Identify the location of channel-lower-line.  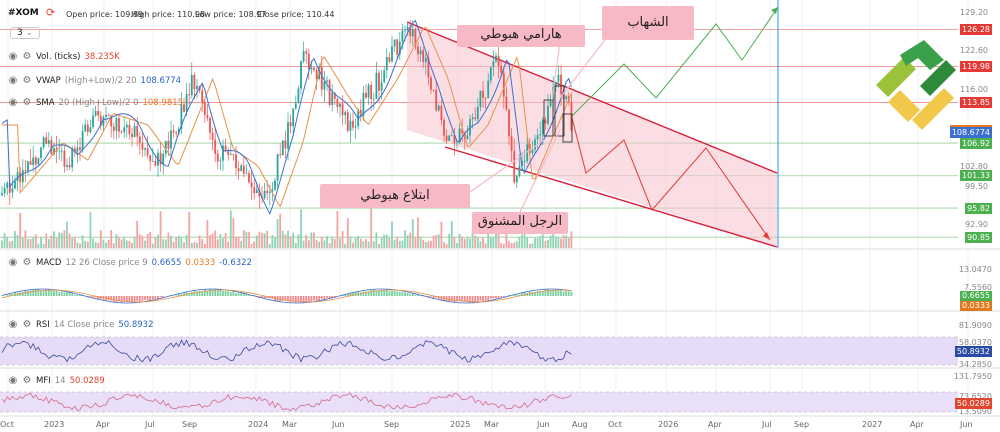
(611, 197).